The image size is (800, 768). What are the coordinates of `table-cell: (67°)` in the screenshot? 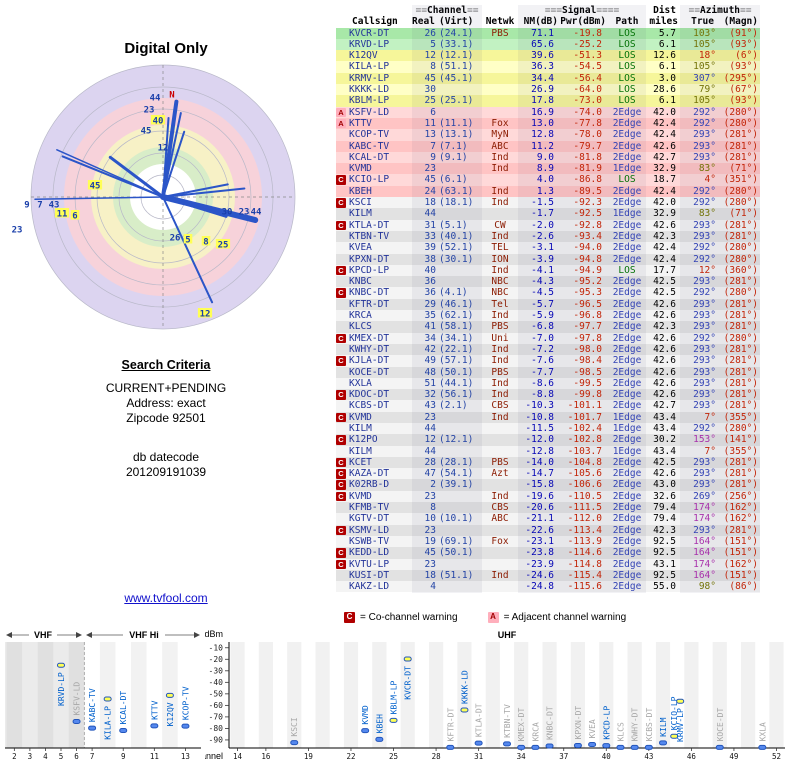 It's located at (743, 90).